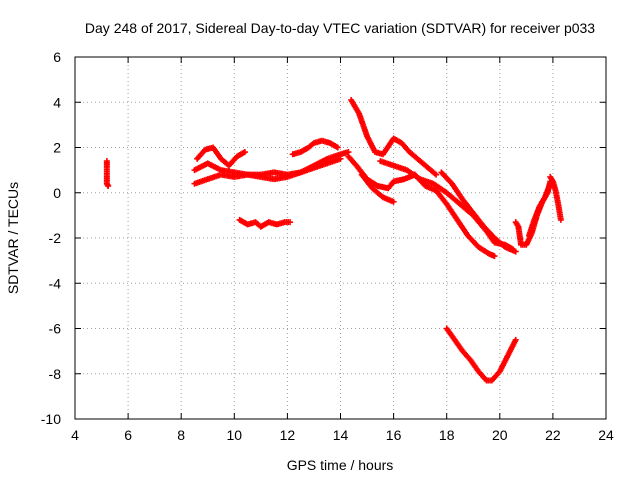  What do you see at coordinates (340, 465) in the screenshot?
I see `x-axis-label: GPS time / hours` at bounding box center [340, 465].